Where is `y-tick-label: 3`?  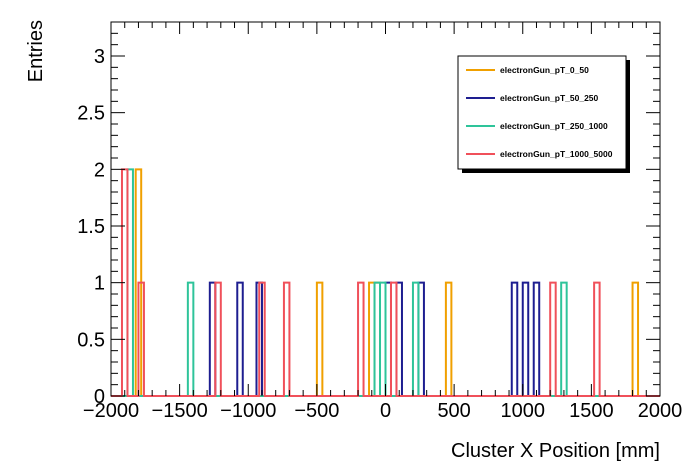
y-tick-label: 3 is located at coordinates (99, 57).